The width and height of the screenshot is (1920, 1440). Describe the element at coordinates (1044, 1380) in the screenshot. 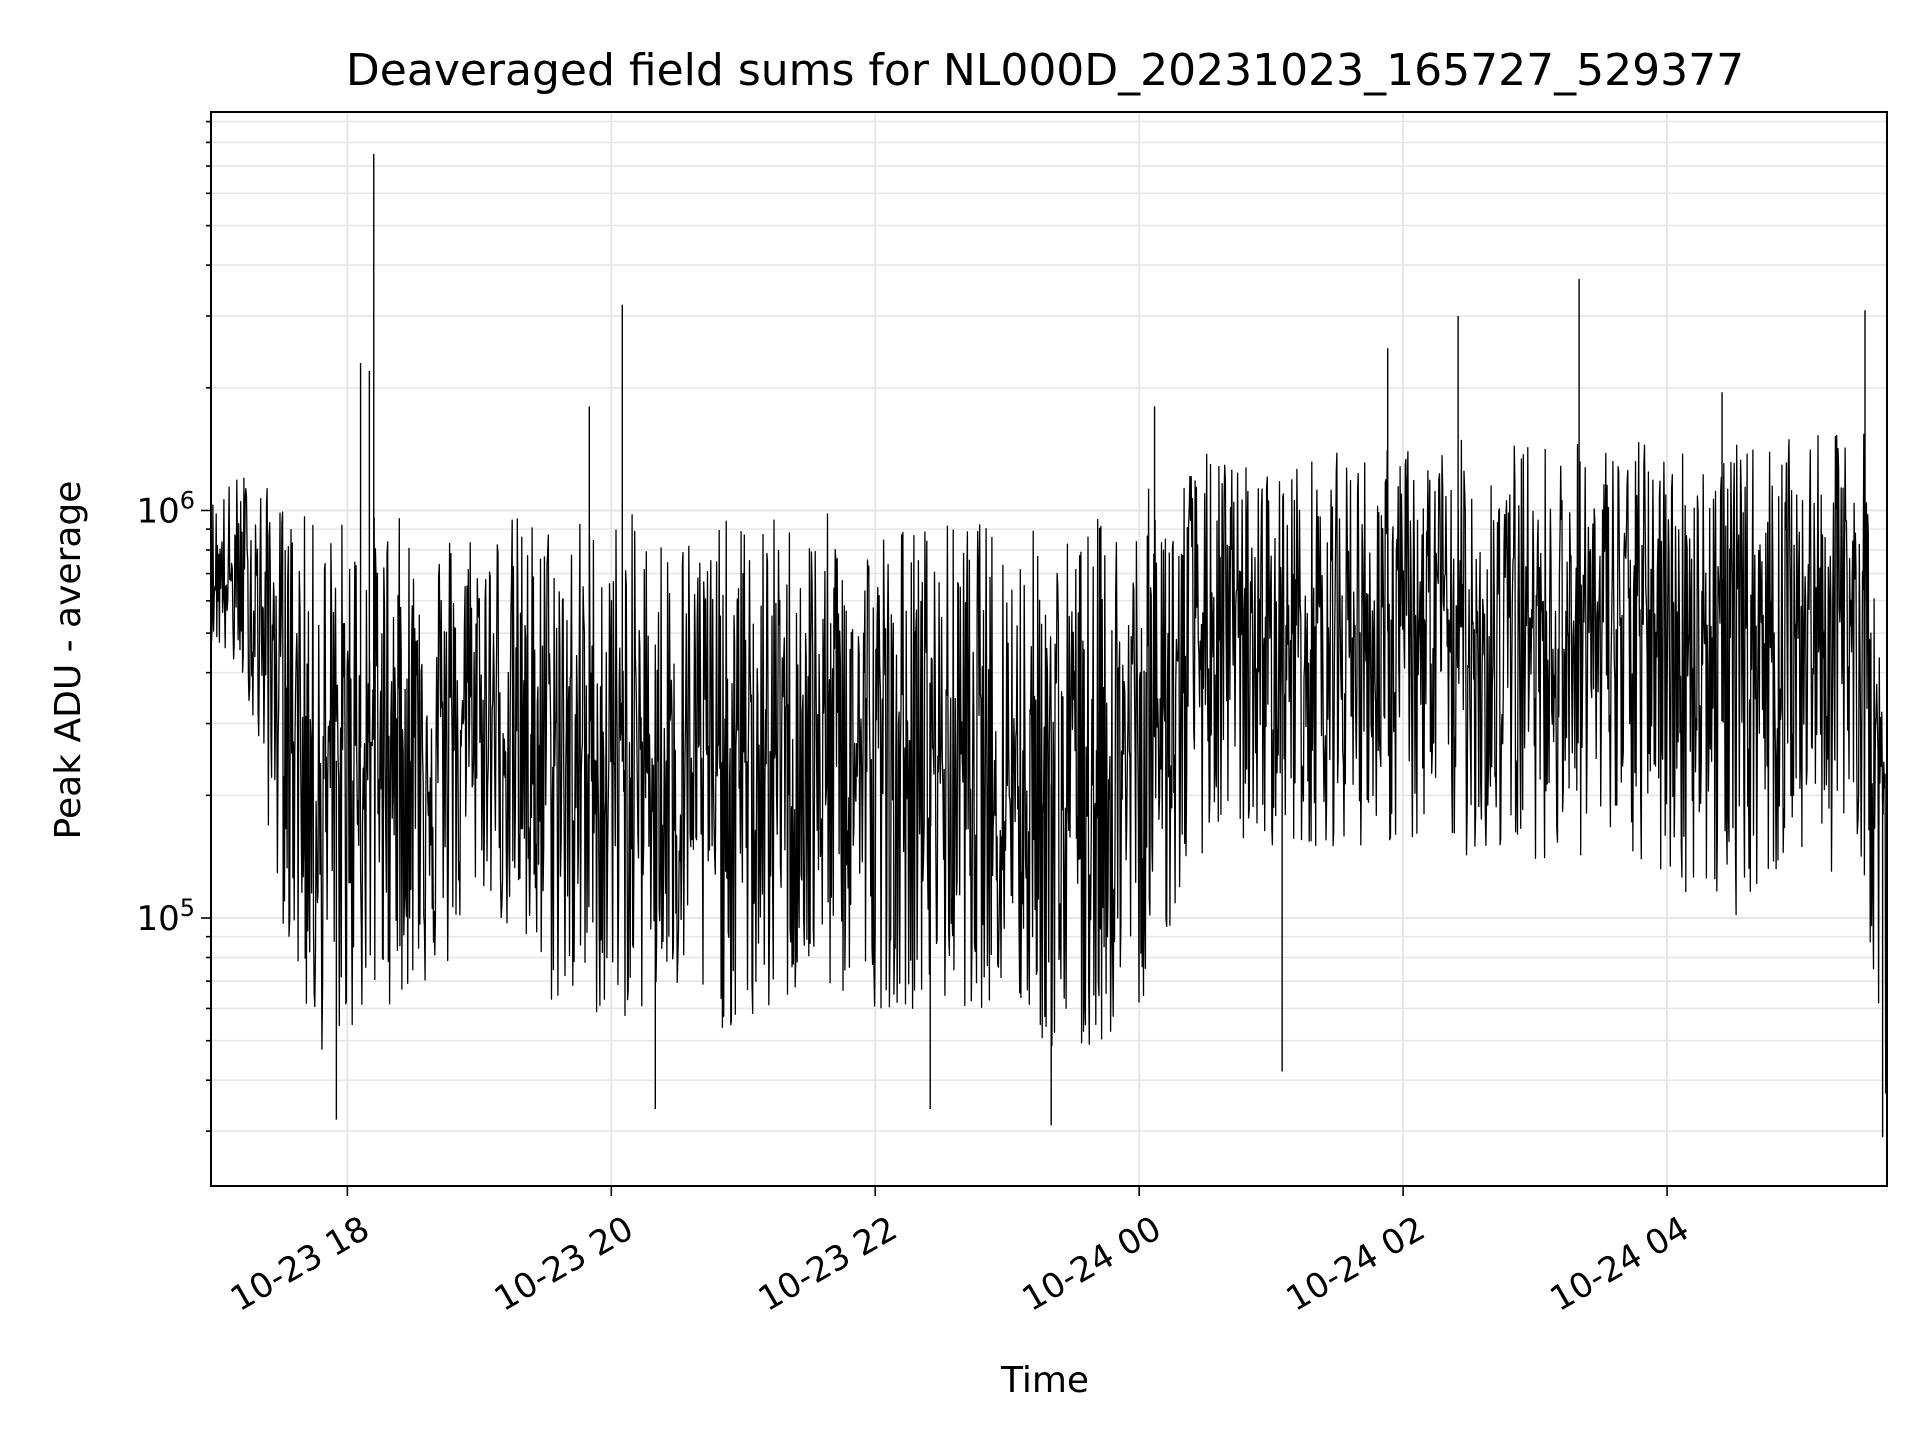

I see `x-axis-label: Time` at that location.